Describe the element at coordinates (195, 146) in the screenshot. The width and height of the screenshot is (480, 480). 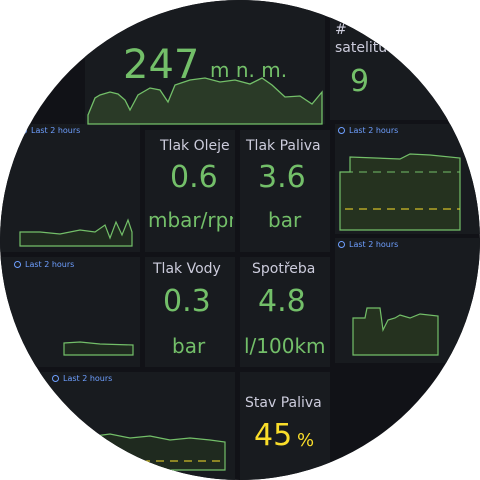
I see `panel-title: Tlak Oleje` at that location.